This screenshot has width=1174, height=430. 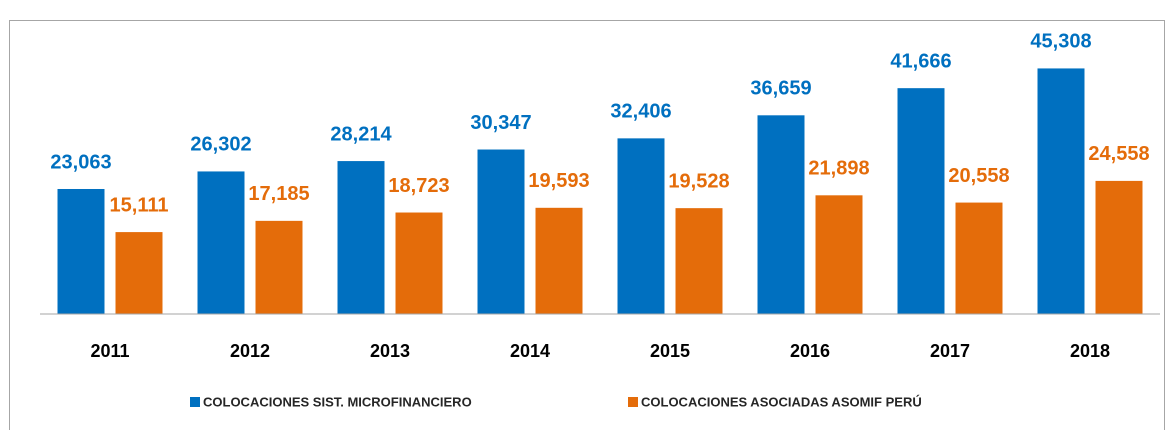 I want to click on legend-label: COLOCACIONES SIST. MICROFINANCIERO, so click(x=337, y=401).